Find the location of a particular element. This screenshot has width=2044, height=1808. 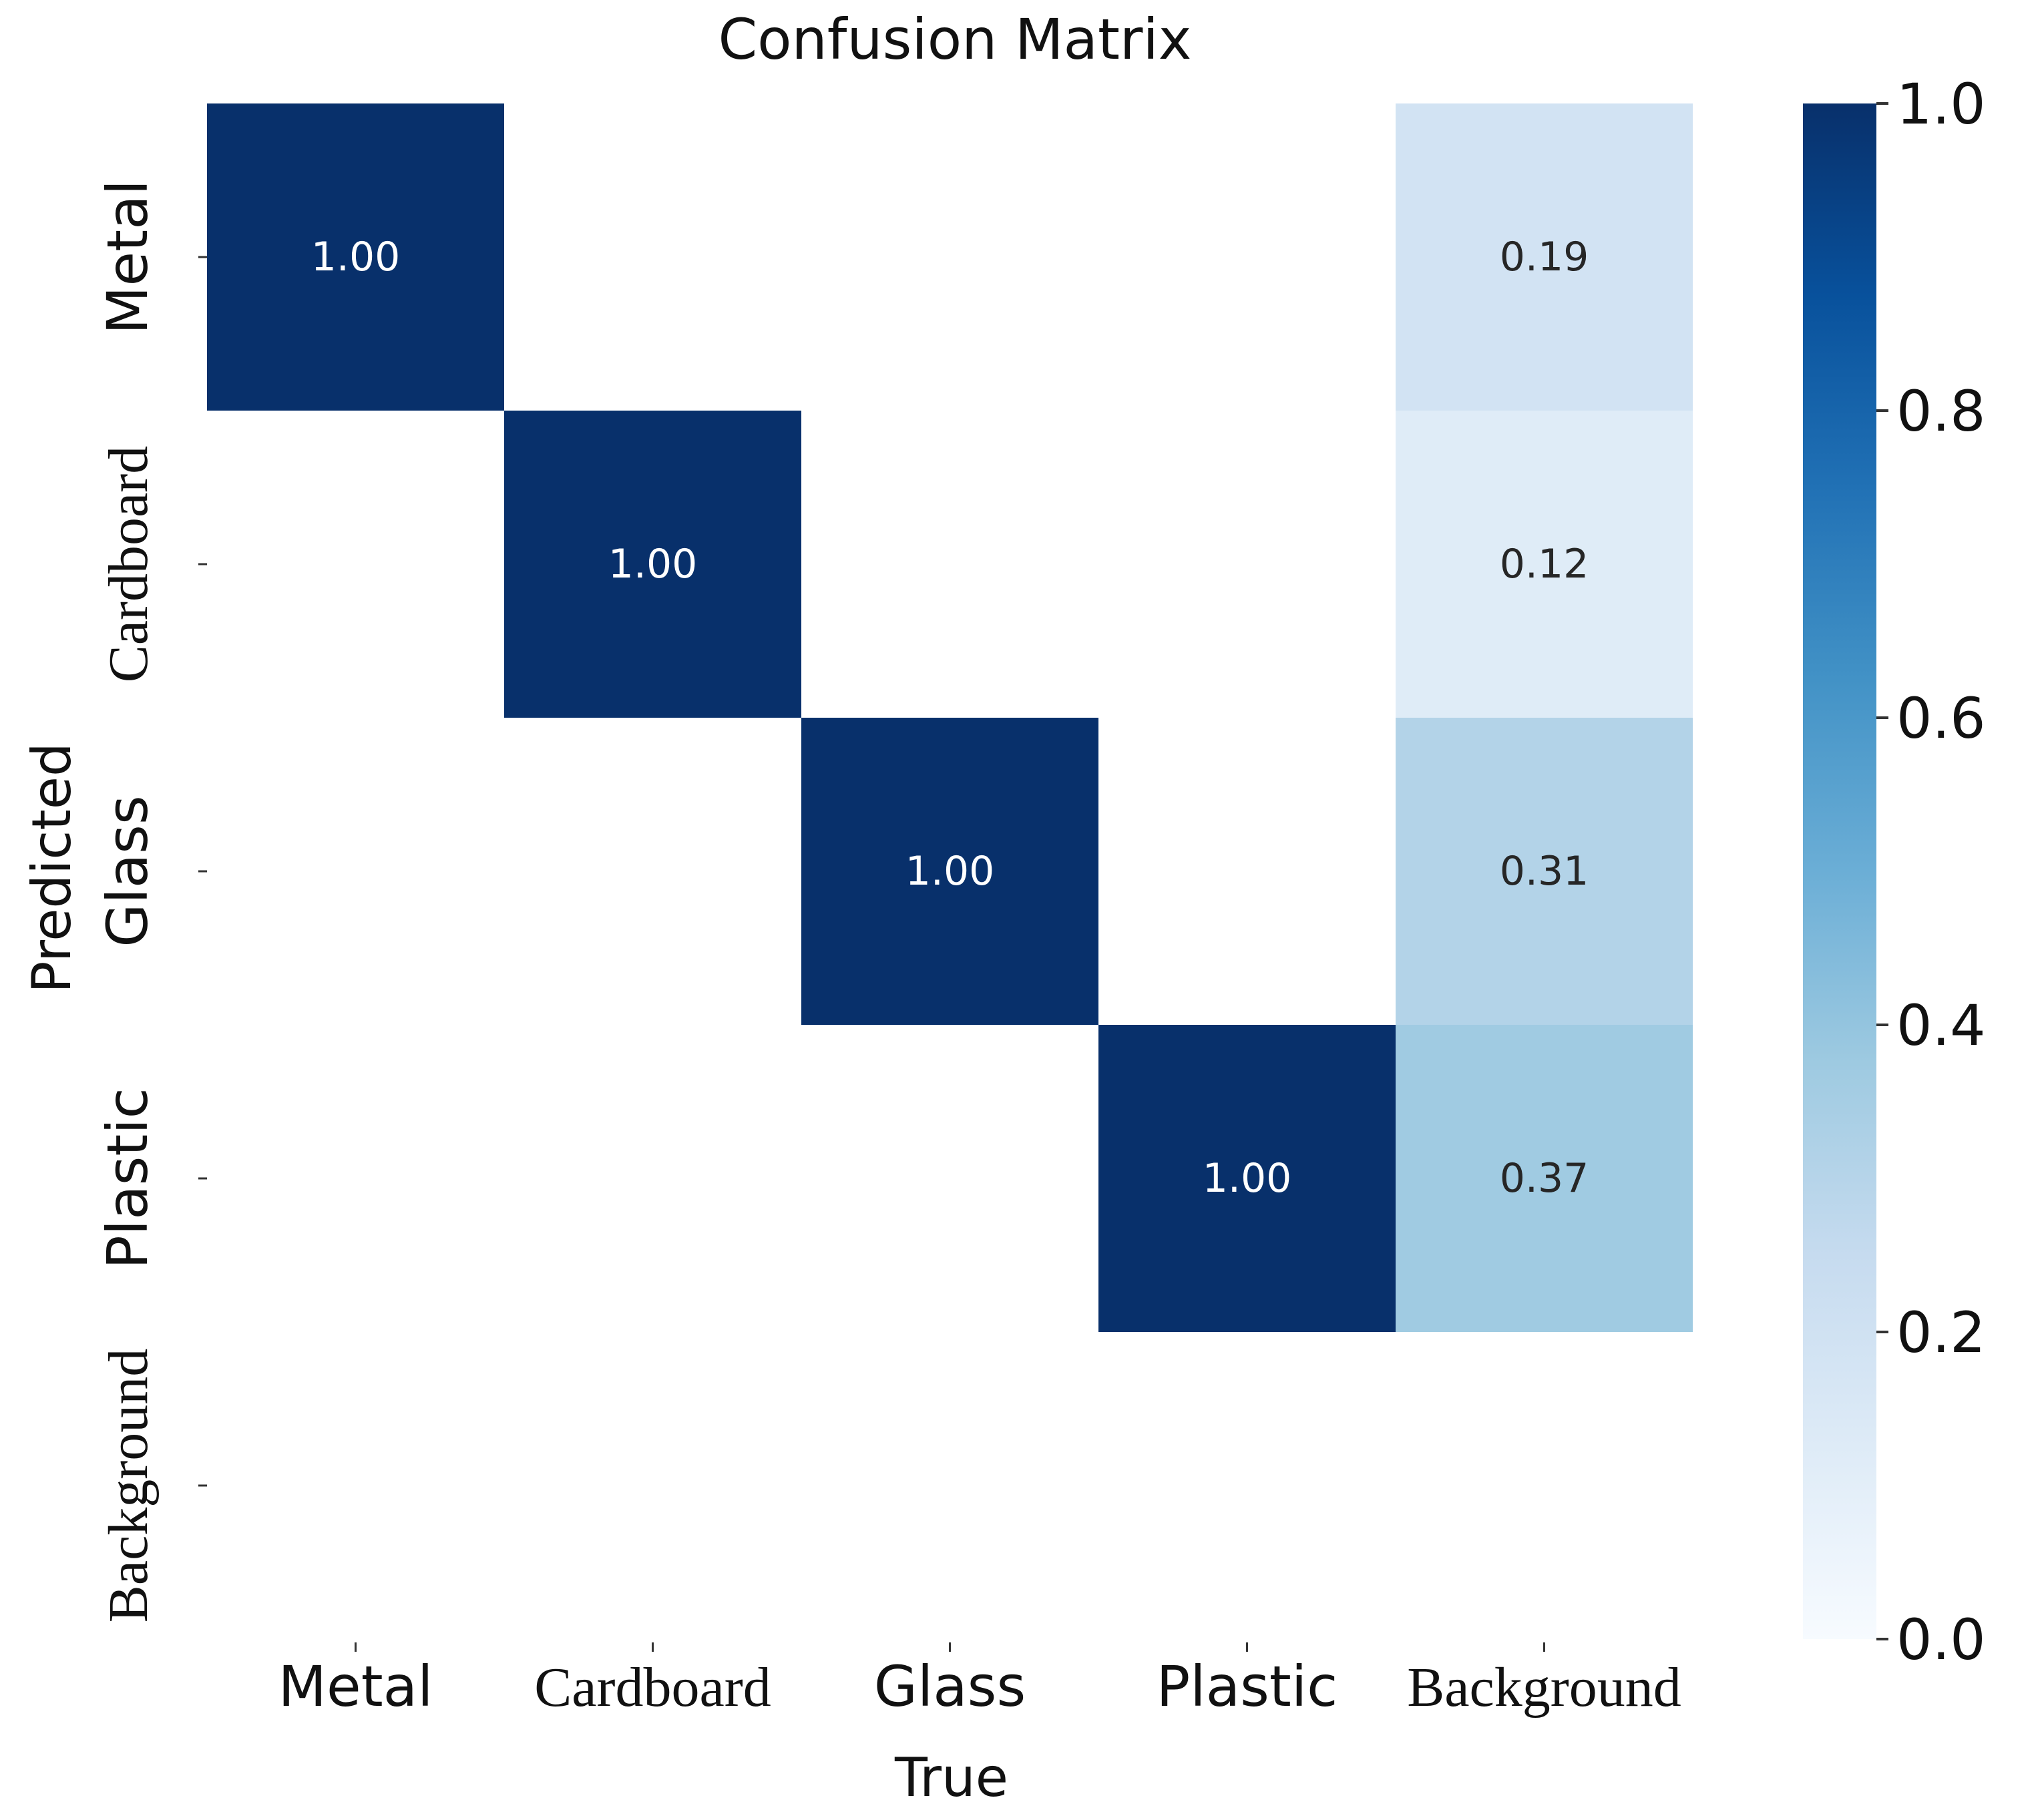

cell-metal-metal is located at coordinates (356, 257).